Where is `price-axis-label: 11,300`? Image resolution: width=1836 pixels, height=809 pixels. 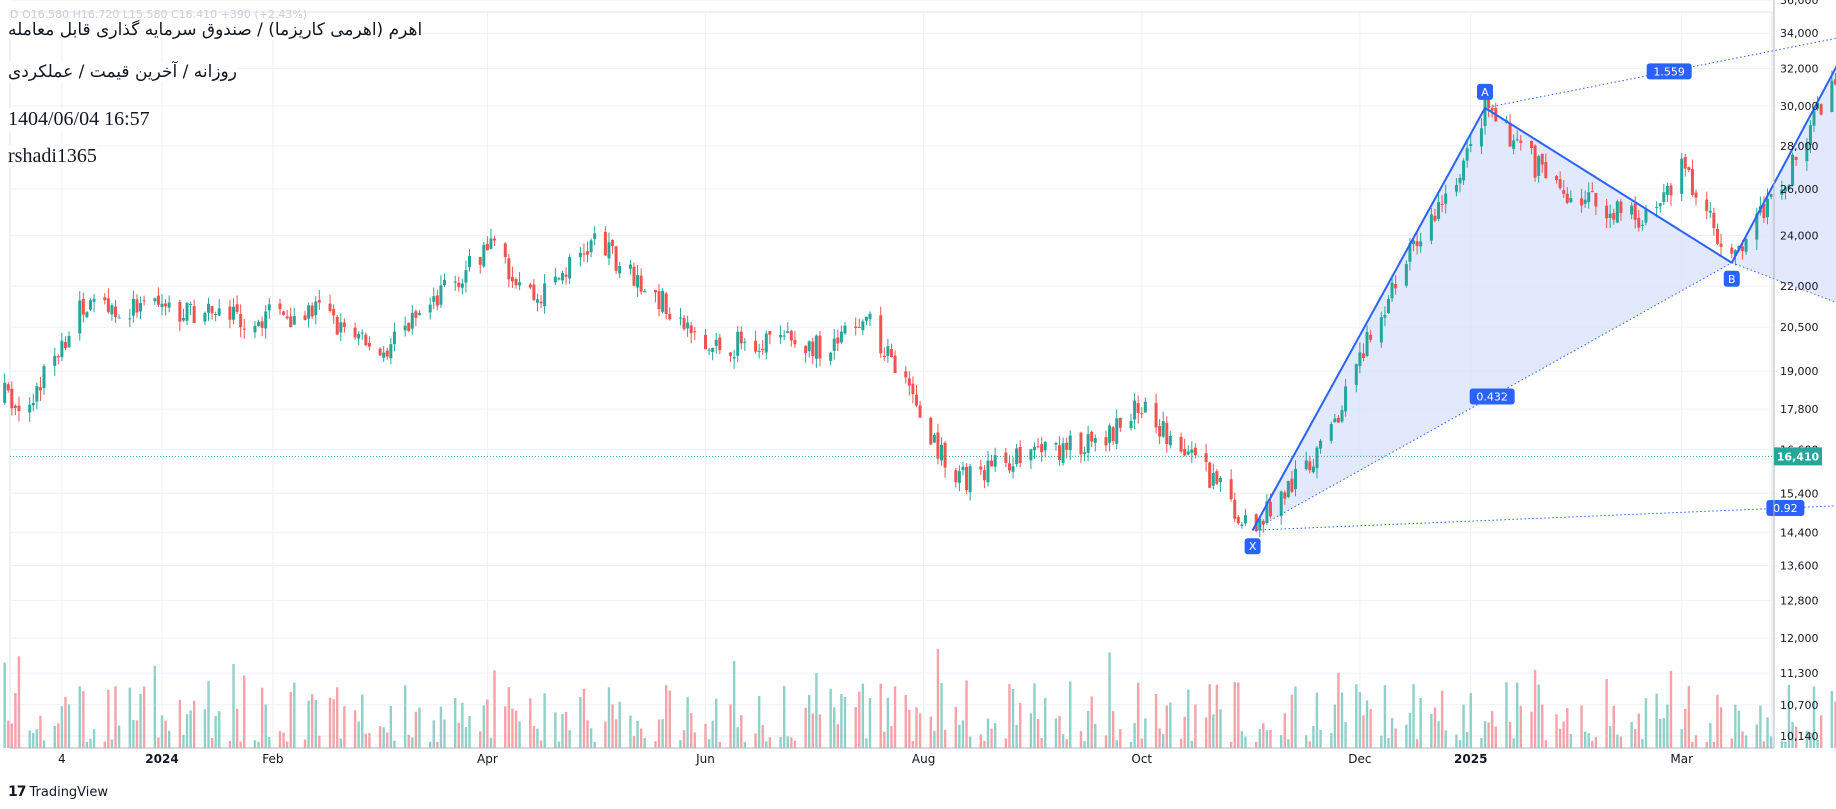 price-axis-label: 11,300 is located at coordinates (1799, 673).